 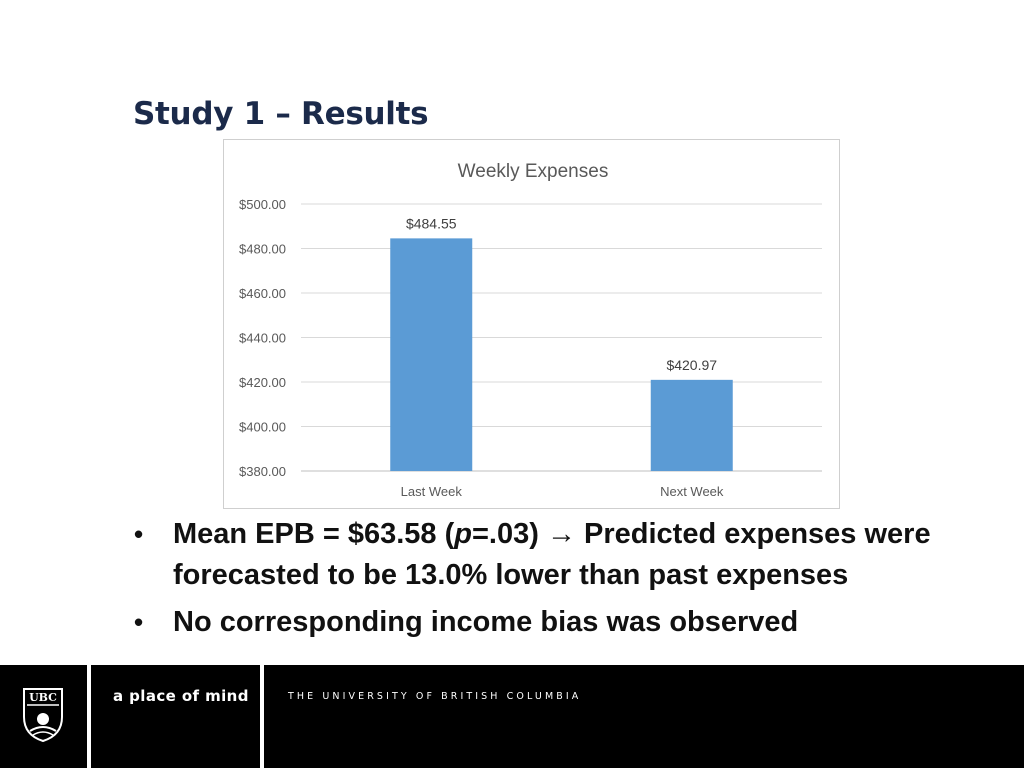 What do you see at coordinates (281, 114) in the screenshot?
I see `slide-title: Study 1 – Results` at bounding box center [281, 114].